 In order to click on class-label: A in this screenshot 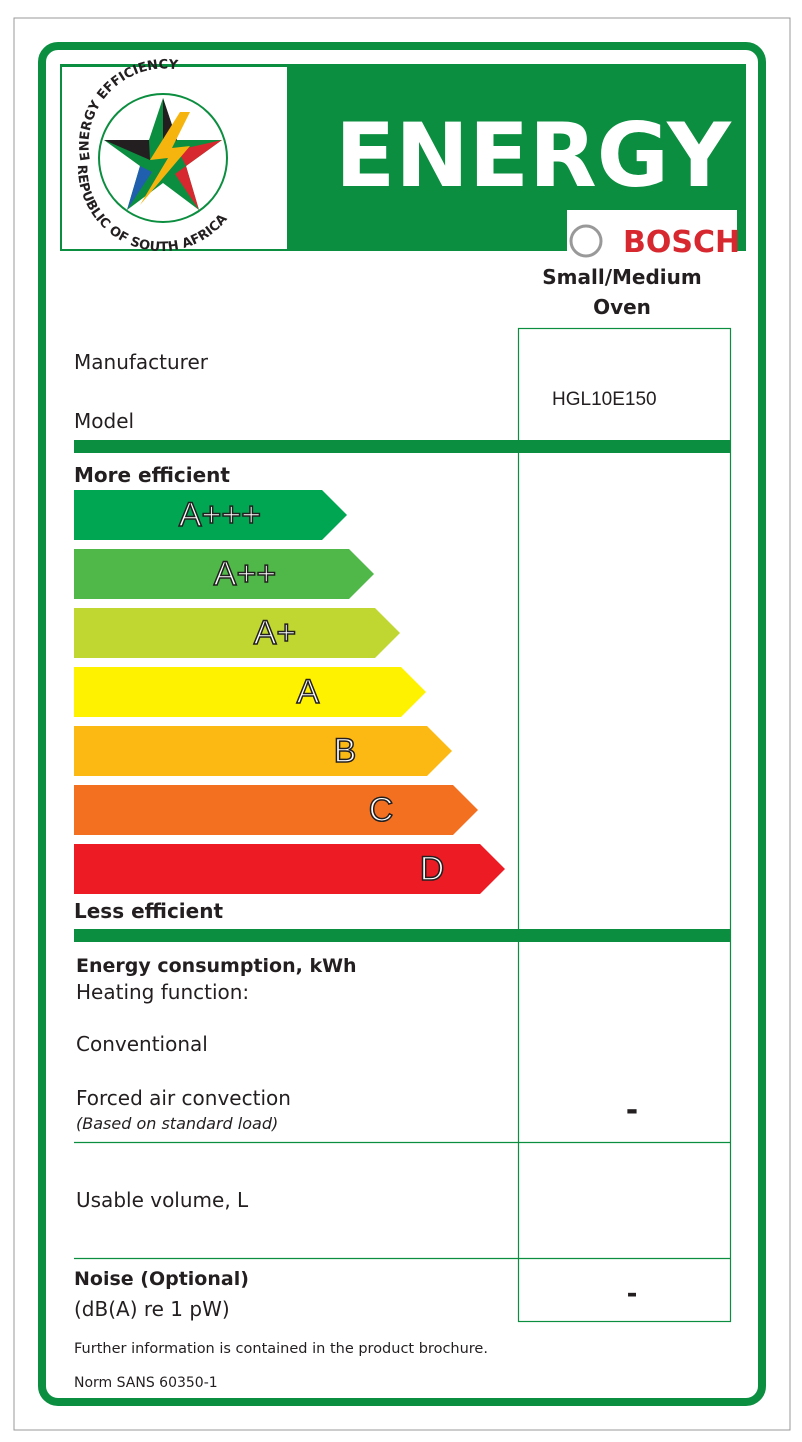, I will do `click(308, 692)`.